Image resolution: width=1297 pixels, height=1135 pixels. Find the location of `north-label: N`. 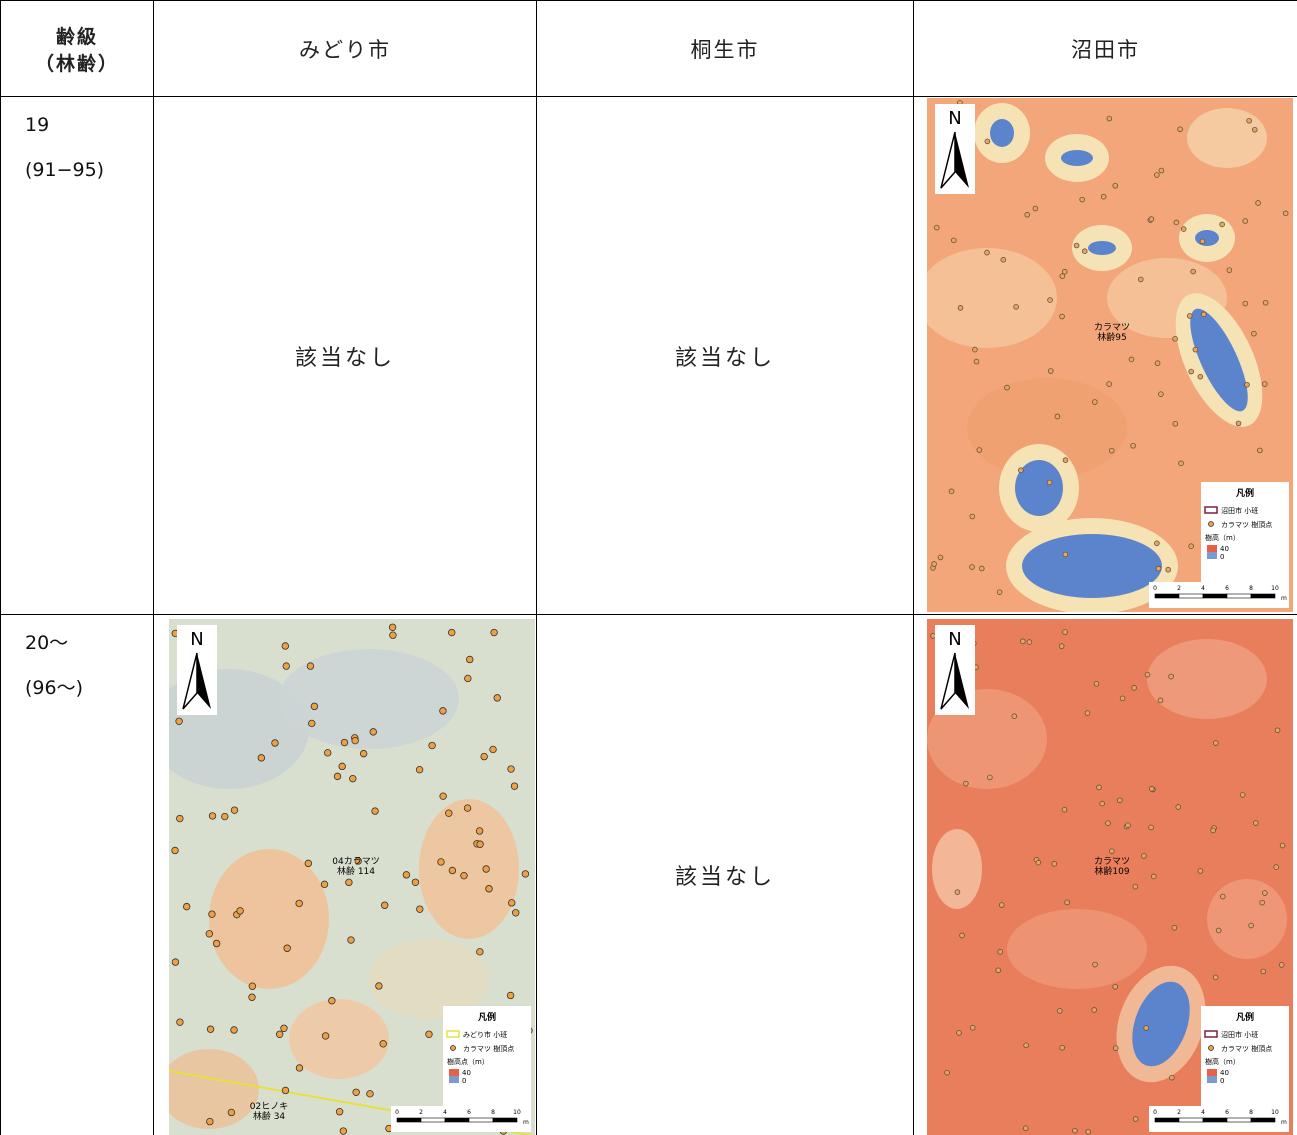

north-label: N is located at coordinates (954, 118).